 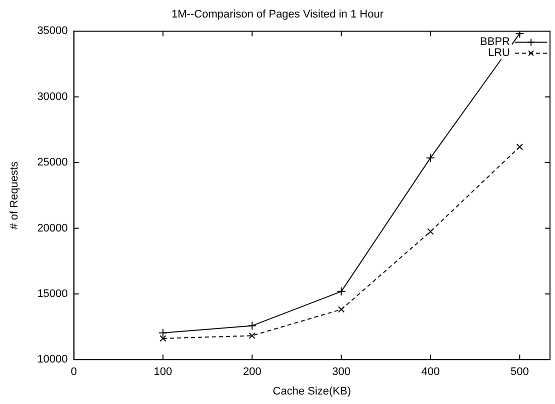 What do you see at coordinates (278, 14) in the screenshot?
I see `chart-title: 1M--Comparison of Pages Visited in 1 Hour` at bounding box center [278, 14].